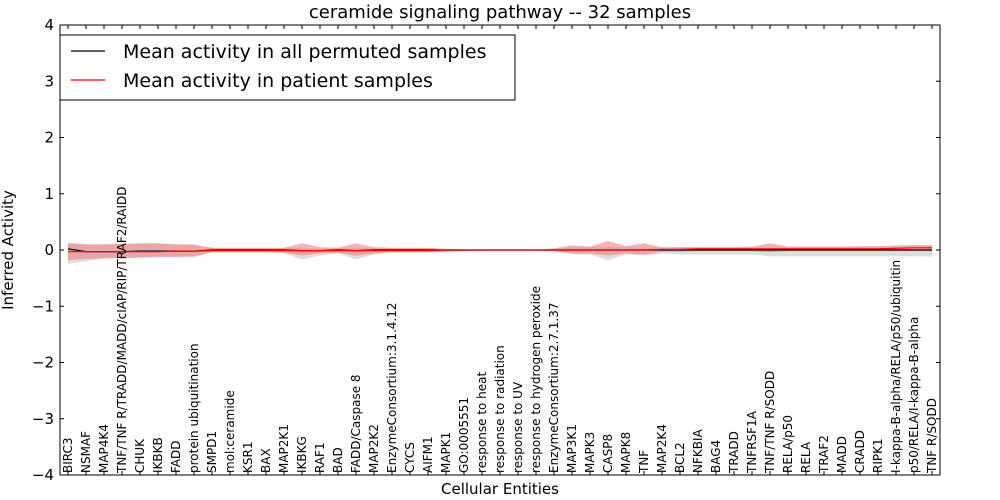 The image size is (1000, 500). I want to click on x-tick-label: CYCS, so click(410, 457).